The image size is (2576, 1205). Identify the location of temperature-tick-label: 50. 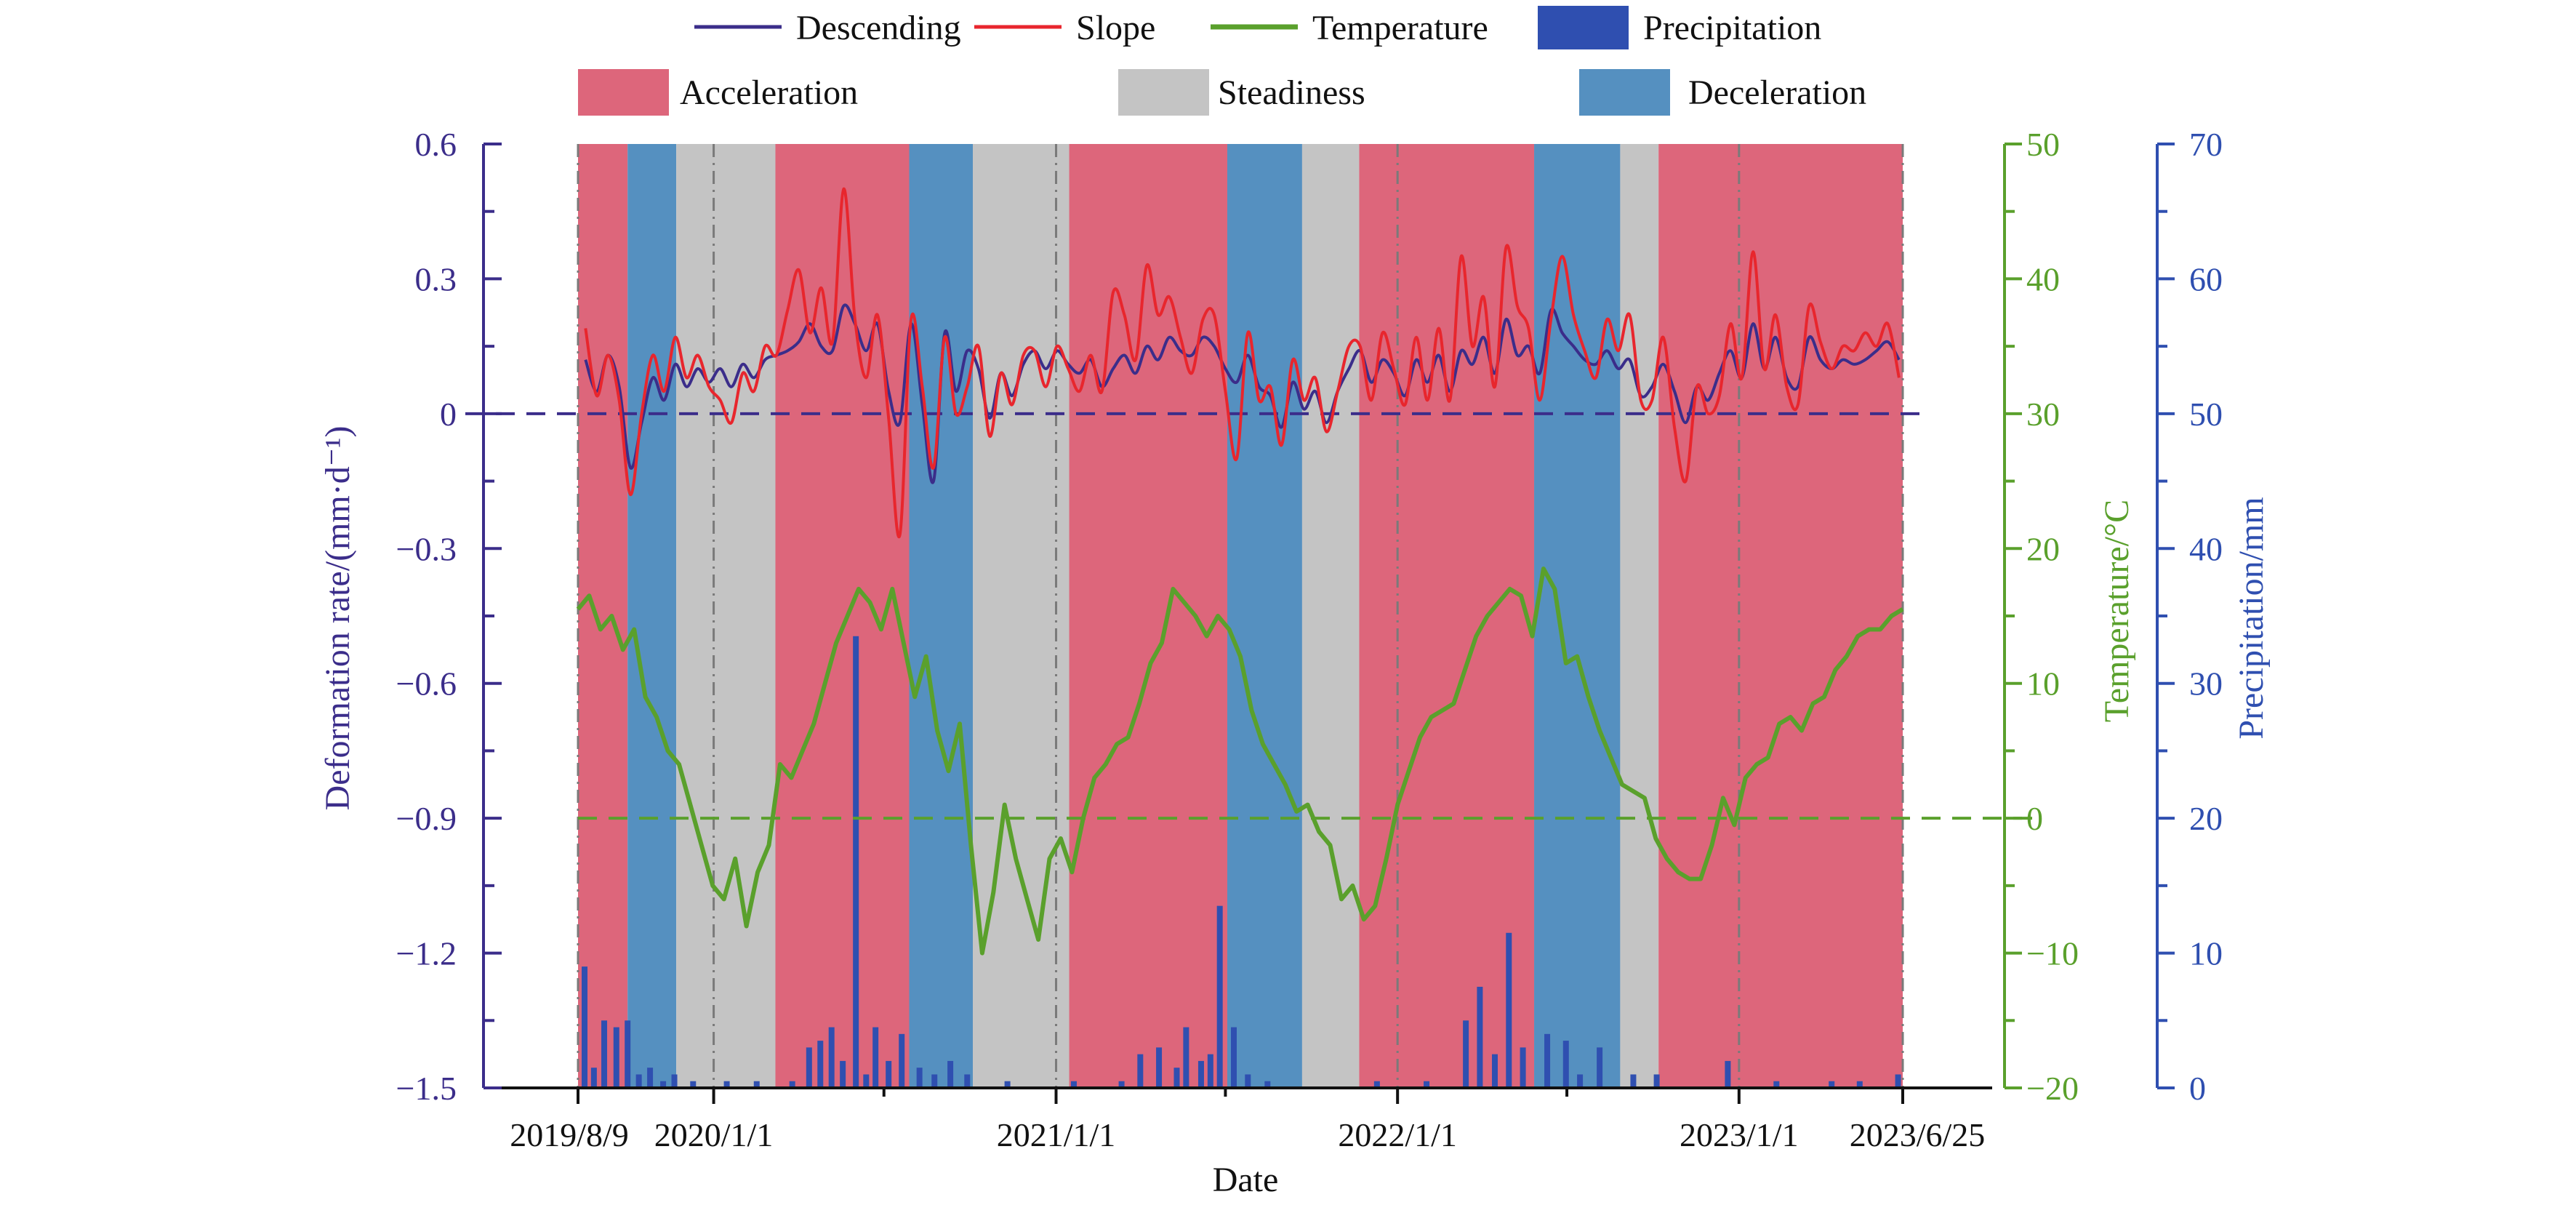
(2043, 144).